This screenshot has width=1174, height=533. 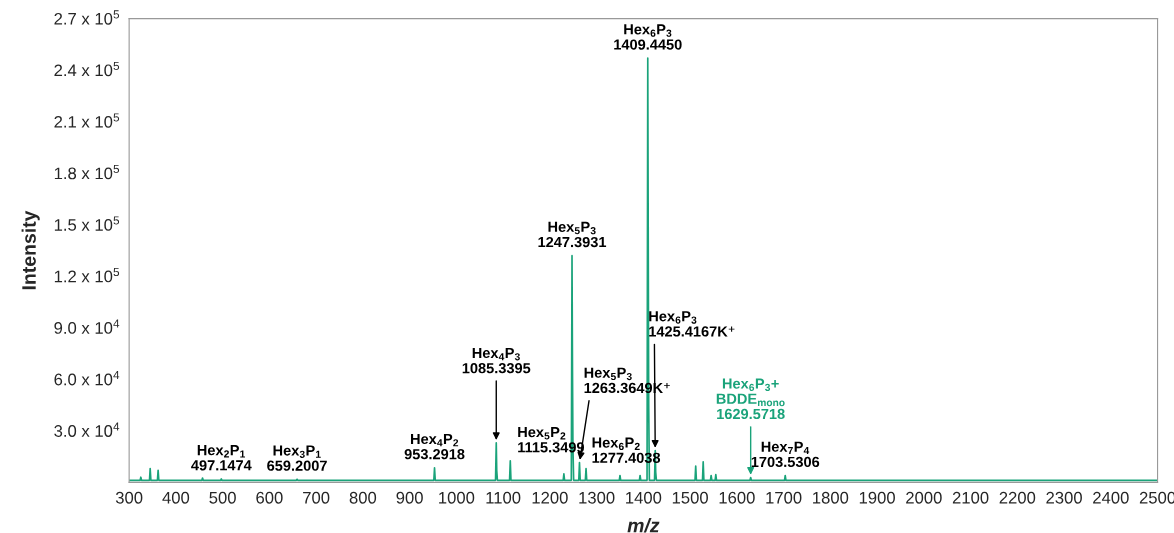 I want to click on x-tick-label: 1300, so click(x=597, y=497).